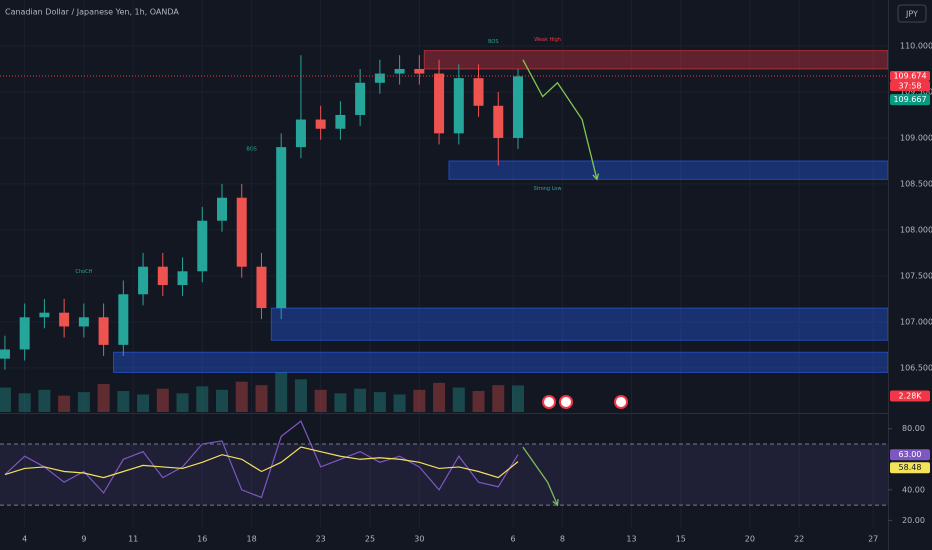  I want to click on x-tick-label: 15, so click(681, 539).